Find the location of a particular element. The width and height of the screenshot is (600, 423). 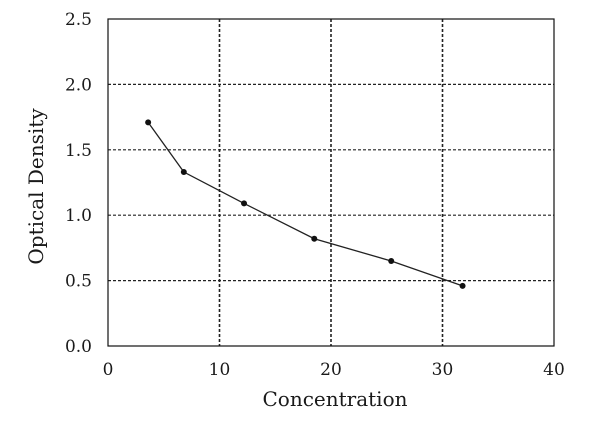

x-tick-label: 20 is located at coordinates (331, 370).